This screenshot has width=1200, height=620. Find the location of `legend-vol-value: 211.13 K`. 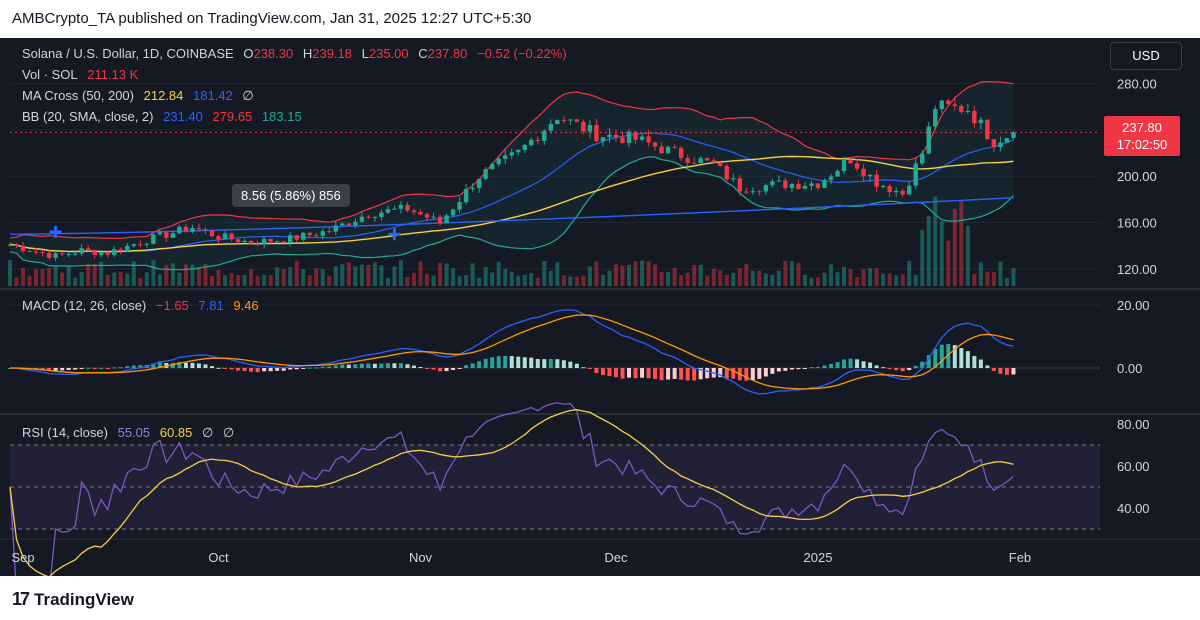

legend-vol-value: 211.13 K is located at coordinates (113, 74).